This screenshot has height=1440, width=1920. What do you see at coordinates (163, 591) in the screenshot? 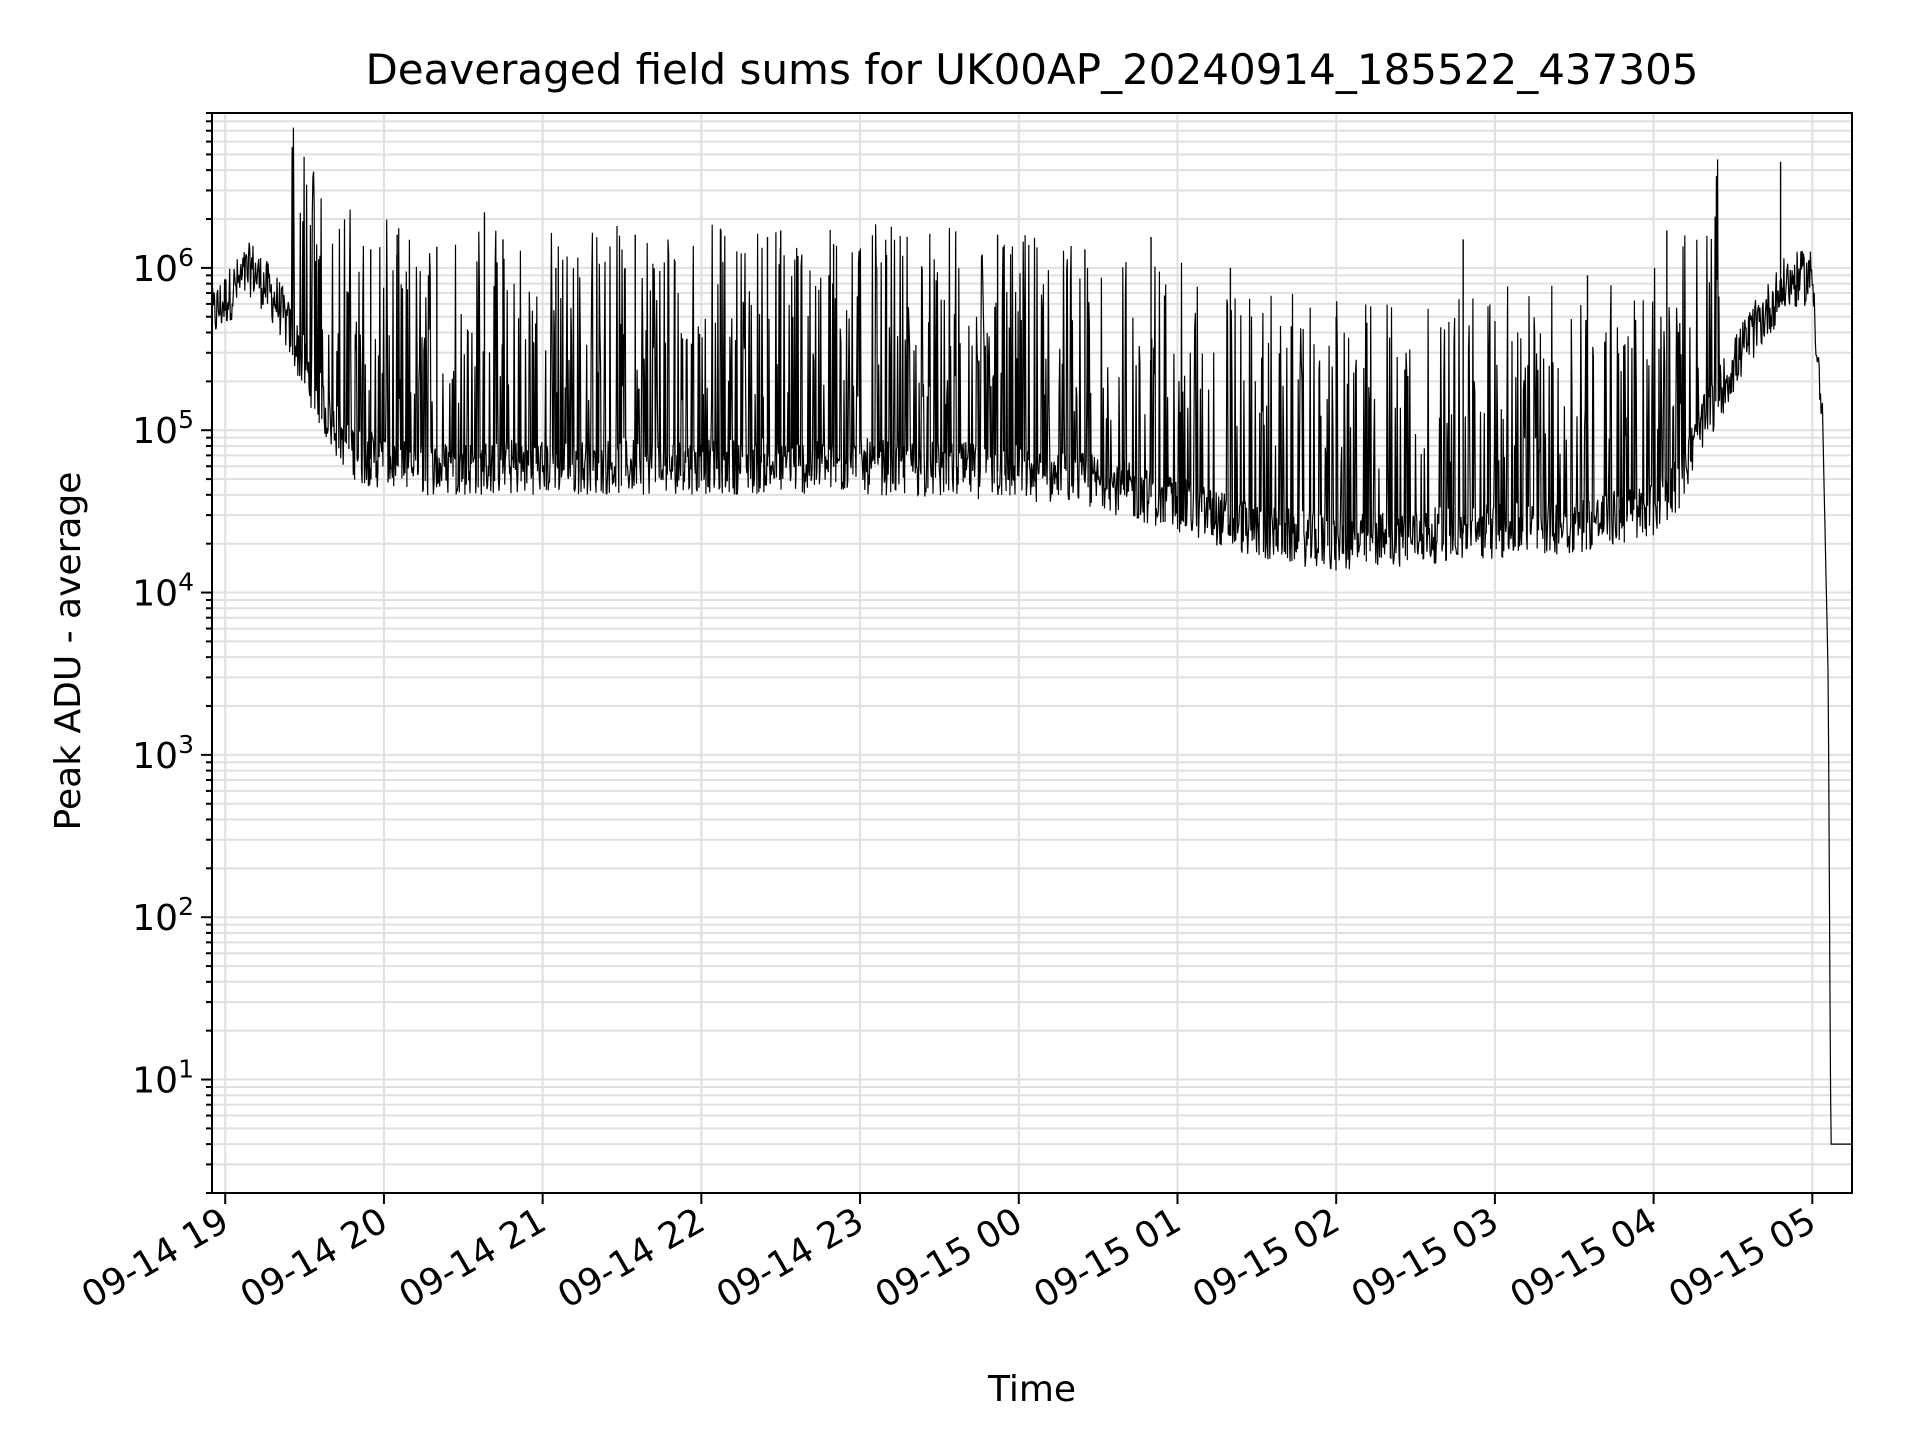
I see `y-tick-label: 10⁴` at bounding box center [163, 591].